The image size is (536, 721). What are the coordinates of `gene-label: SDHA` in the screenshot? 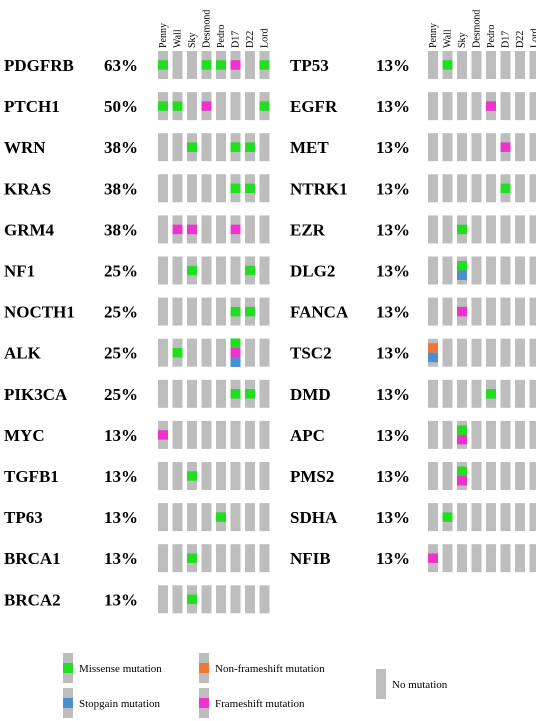 It's located at (314, 517).